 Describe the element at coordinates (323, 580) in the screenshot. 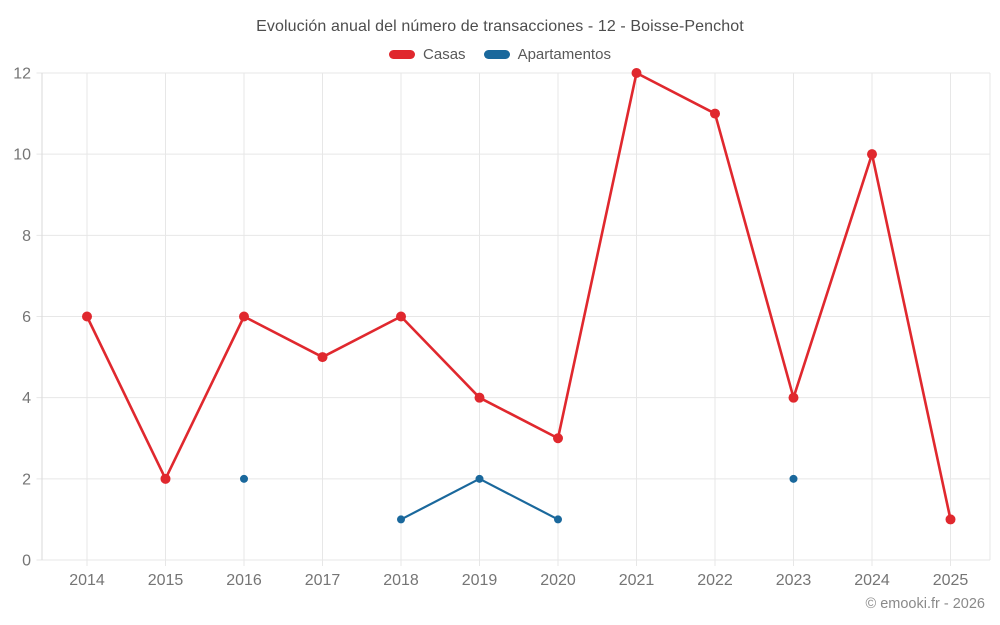

I see `x-tick-label: 2017` at that location.